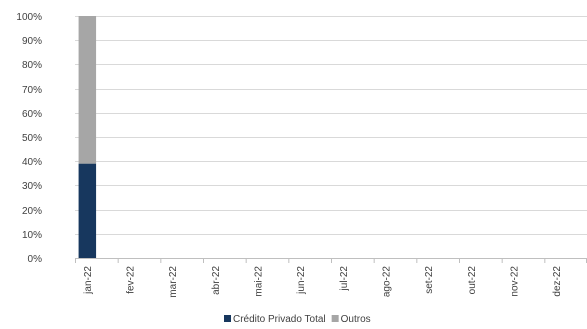 This screenshot has height=329, width=587. Describe the element at coordinates (173, 282) in the screenshot. I see `x-tick-label: mar-22` at that location.